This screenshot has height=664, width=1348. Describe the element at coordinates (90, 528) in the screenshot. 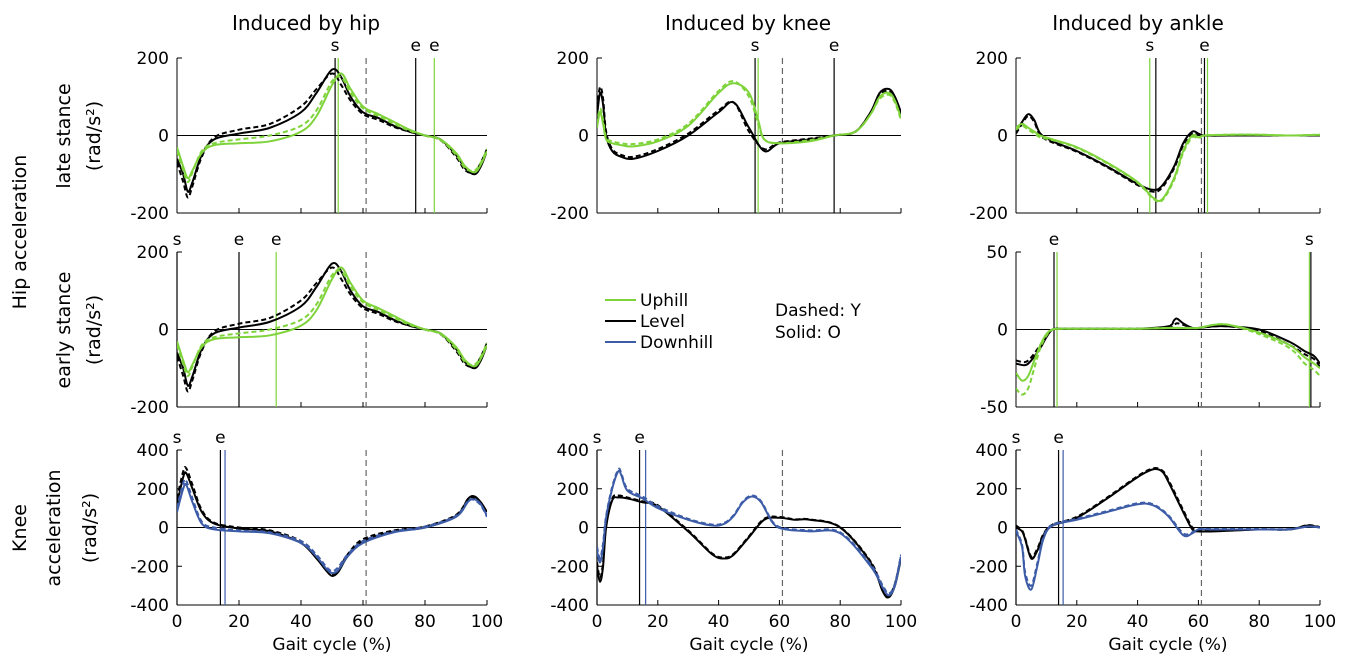

I see `row-label-knee-unit: (rad/s²)` at that location.